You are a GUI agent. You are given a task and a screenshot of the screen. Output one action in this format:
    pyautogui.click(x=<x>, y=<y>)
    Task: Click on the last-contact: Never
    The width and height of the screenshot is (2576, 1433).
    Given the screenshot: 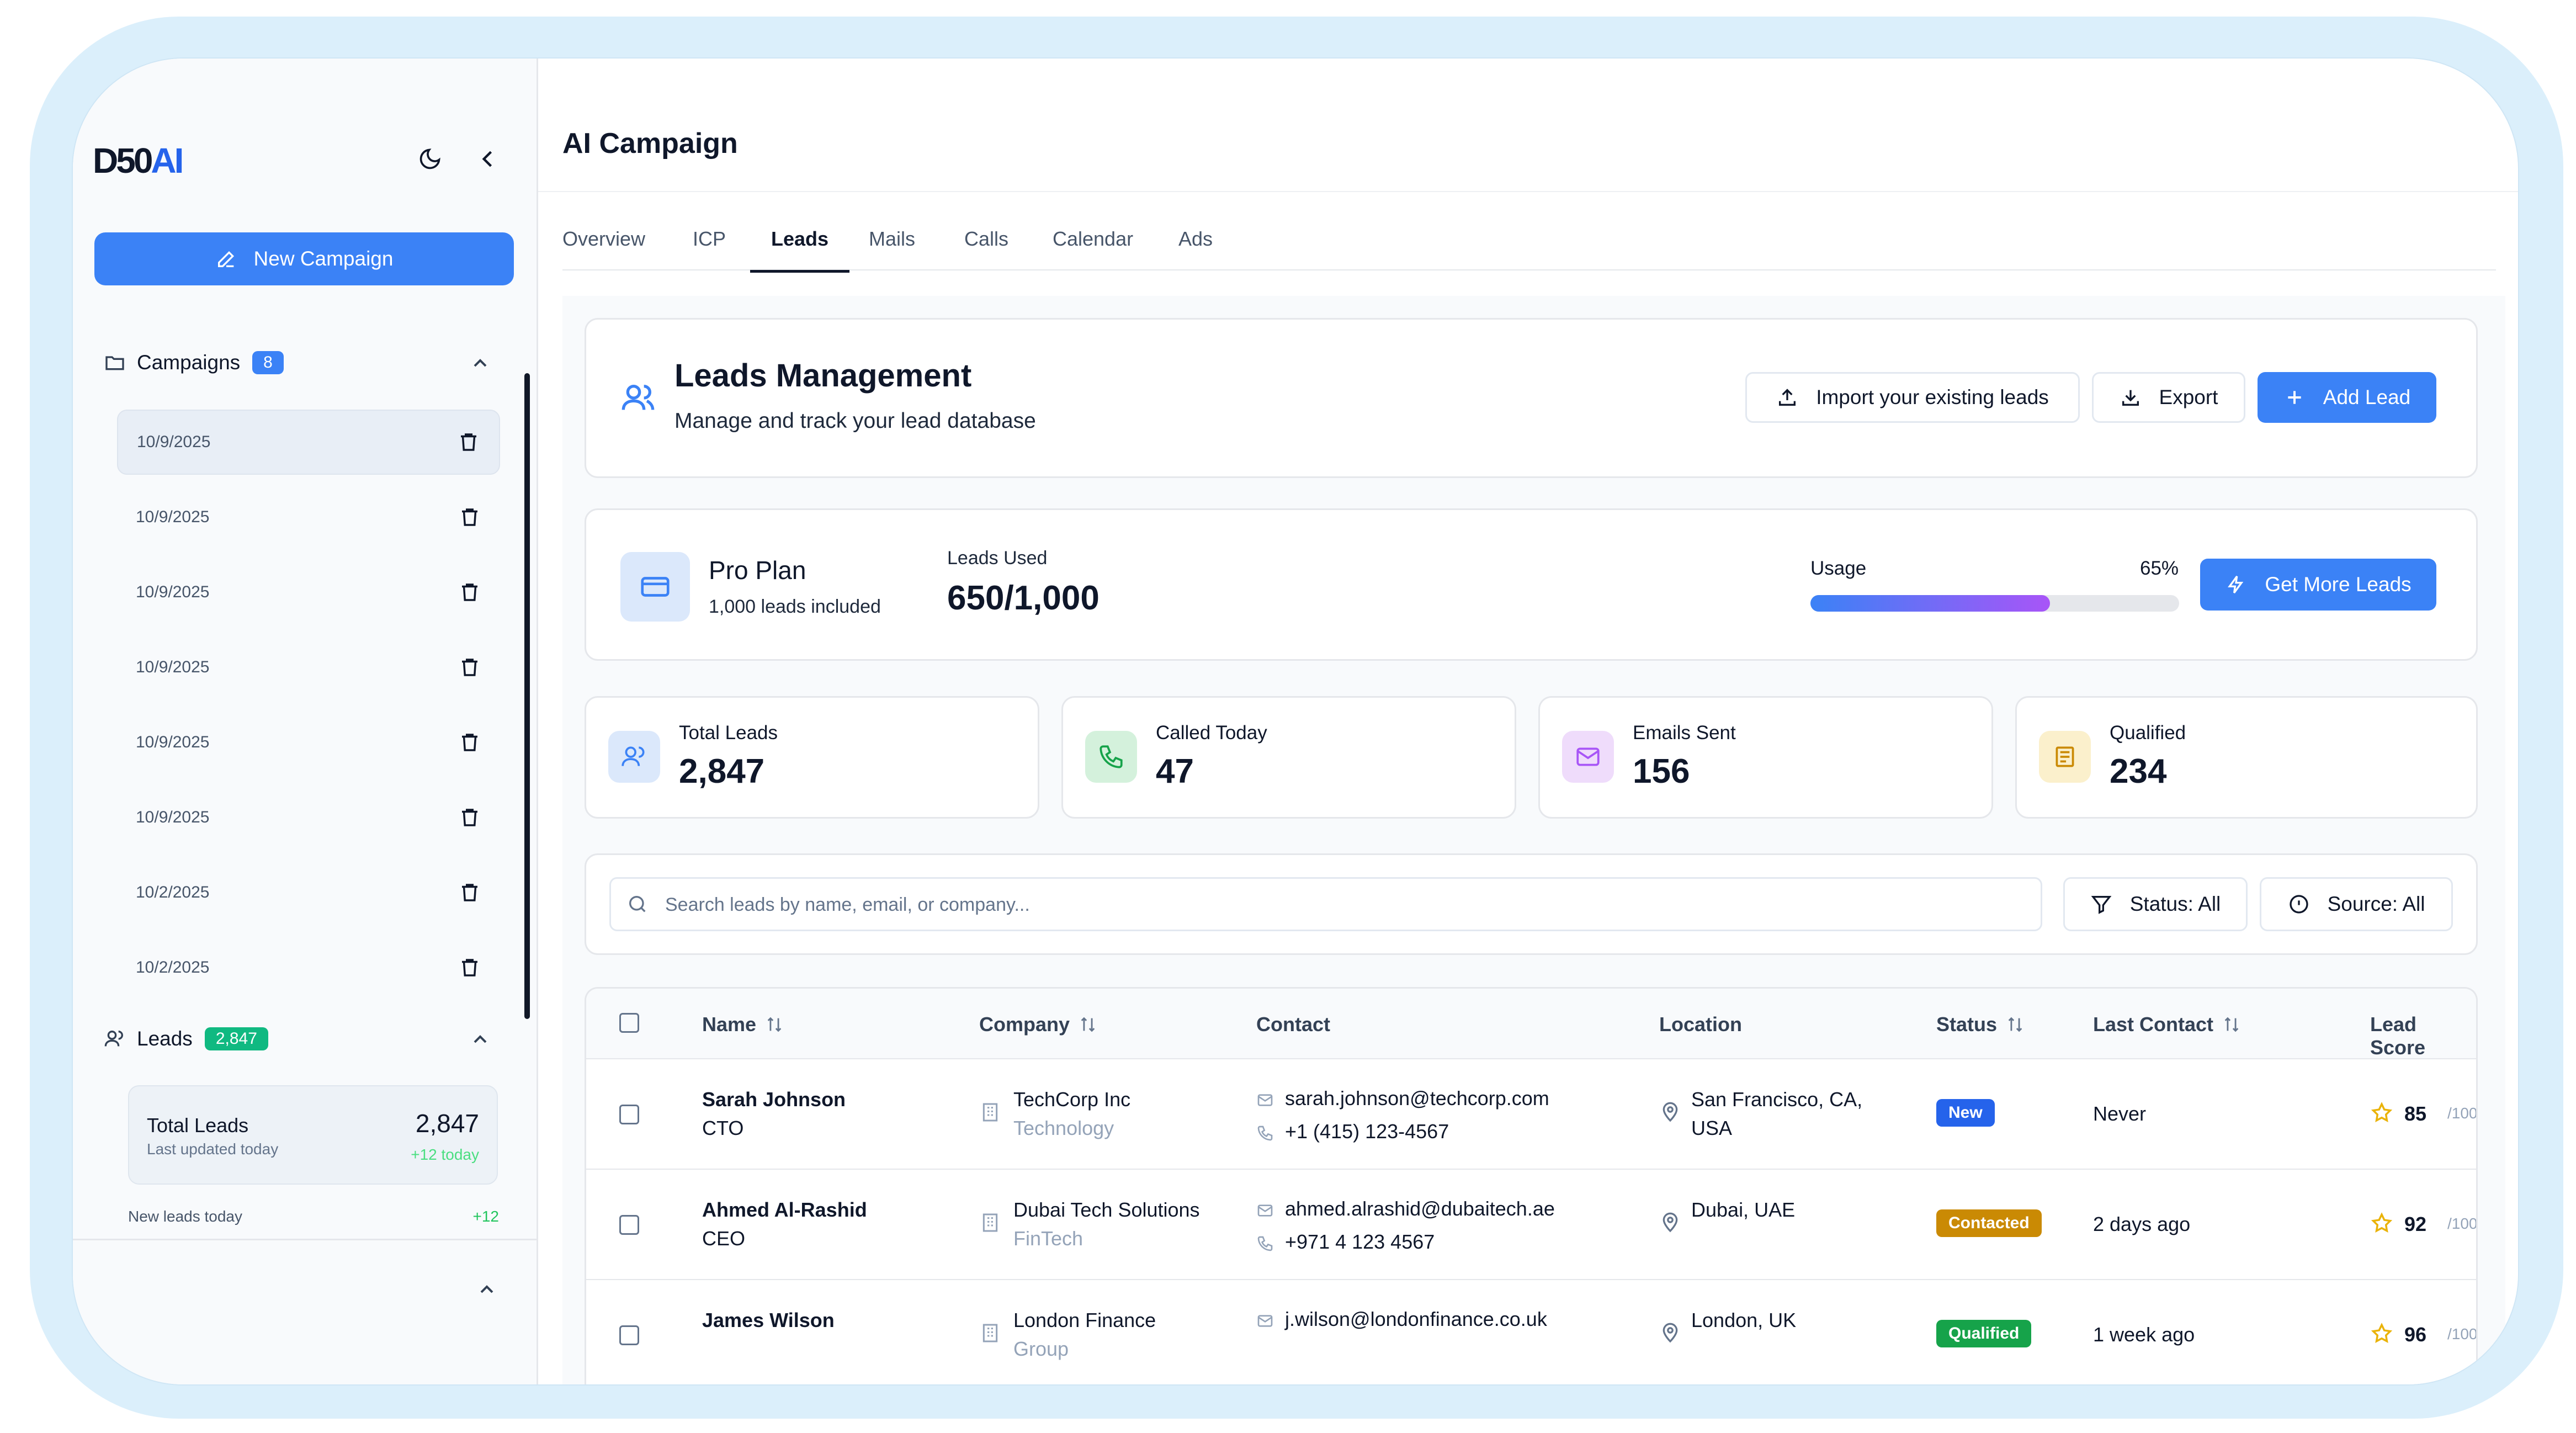 What is the action you would take?
    pyautogui.click(x=2120, y=1113)
    